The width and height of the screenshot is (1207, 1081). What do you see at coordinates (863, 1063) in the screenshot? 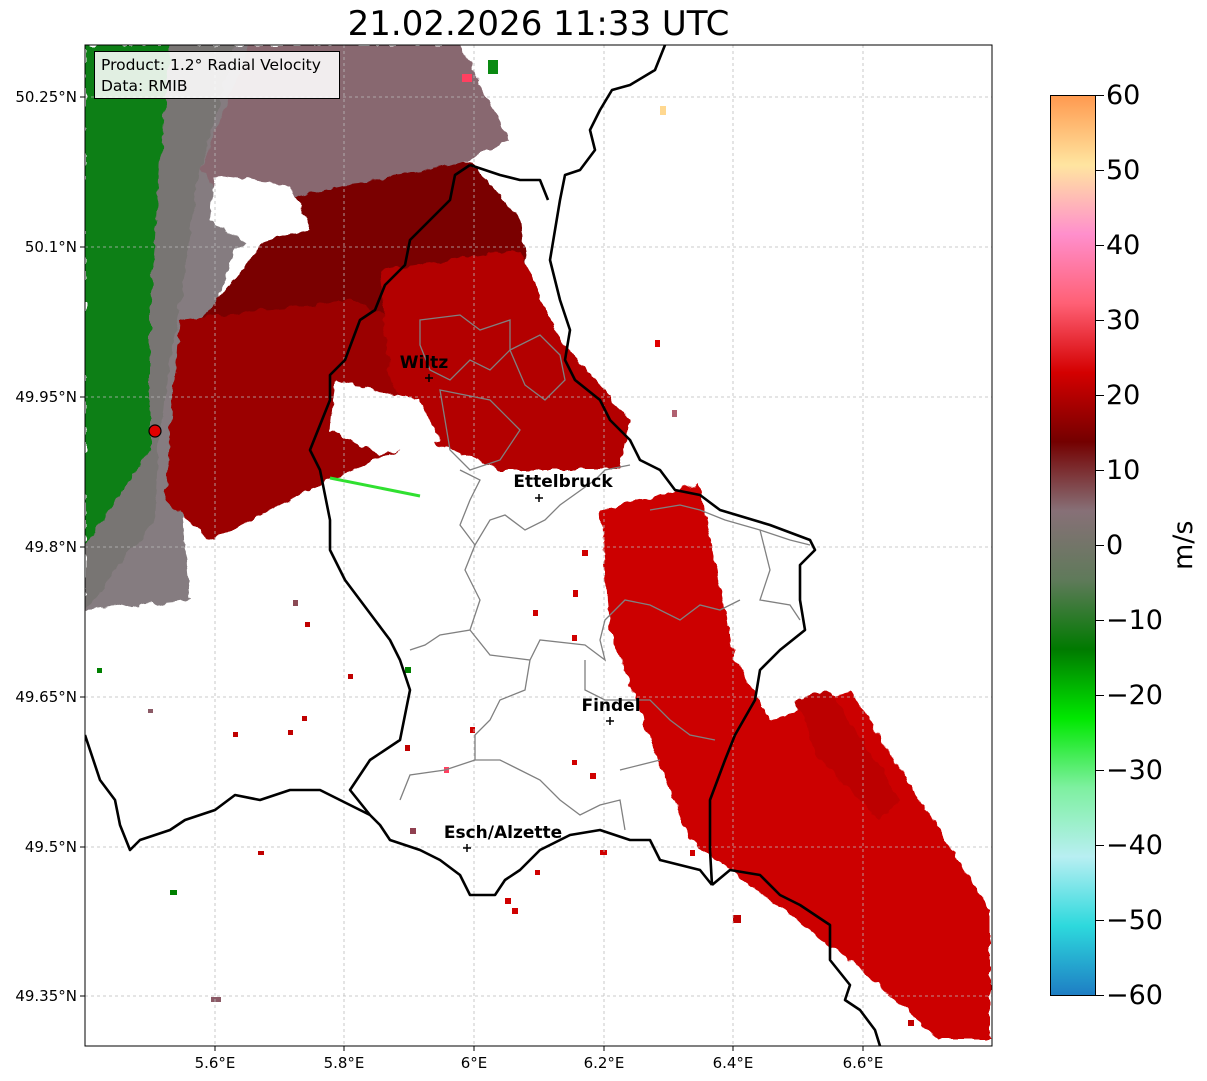
I see `lon-label: 6.6°E` at bounding box center [863, 1063].